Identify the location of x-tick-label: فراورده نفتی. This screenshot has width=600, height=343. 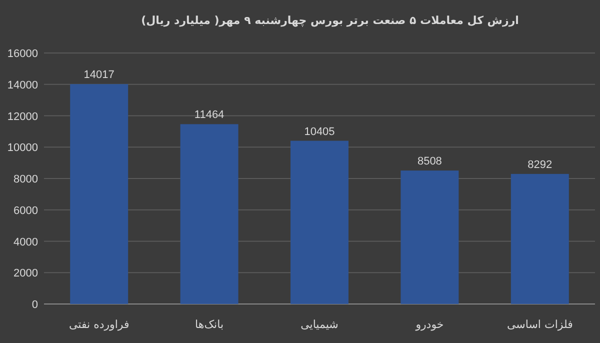
(99, 324).